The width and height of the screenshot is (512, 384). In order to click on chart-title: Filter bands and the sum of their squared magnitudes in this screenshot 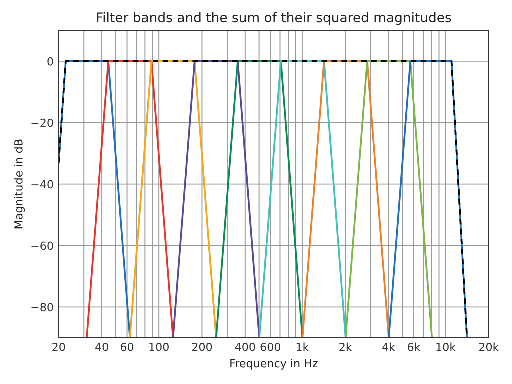, I will do `click(274, 19)`.